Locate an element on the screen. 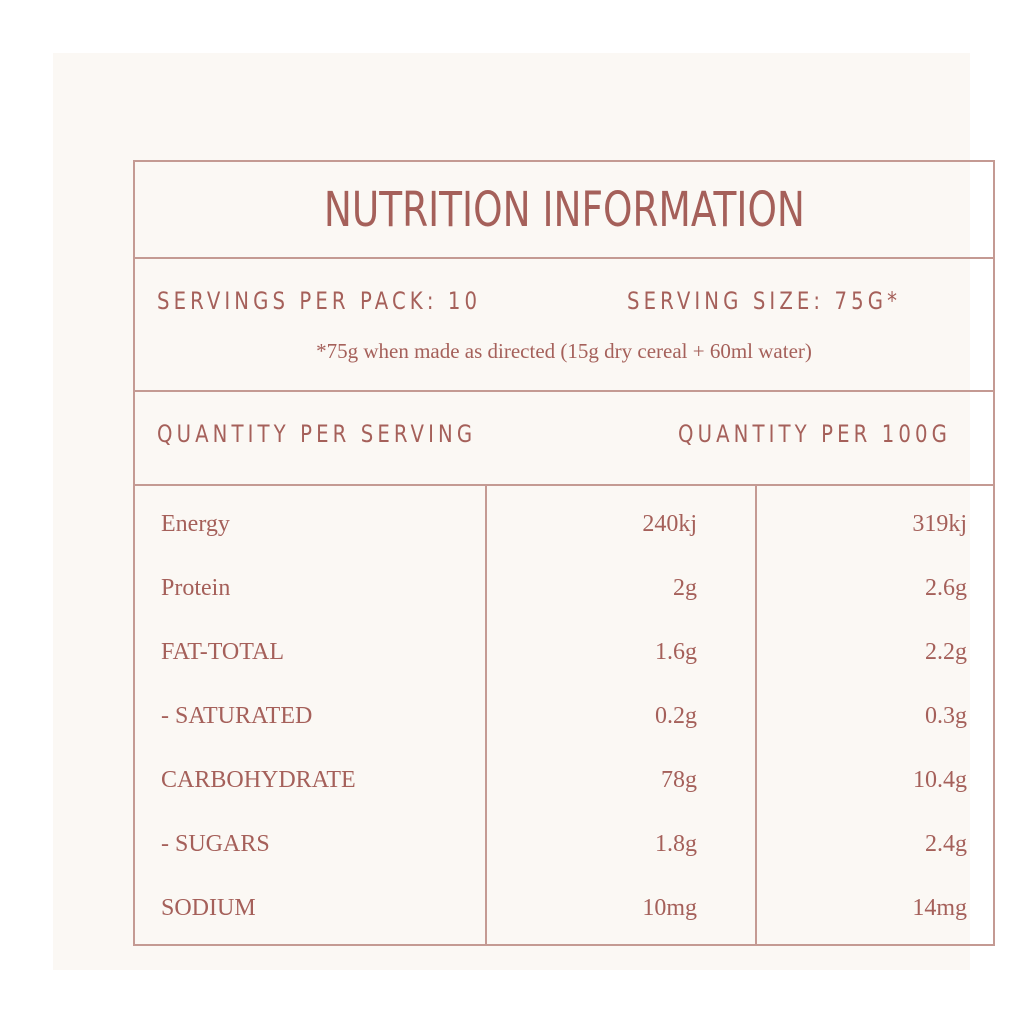 This screenshot has width=1024, height=1024. value-per-100g: 319kj is located at coordinates (939, 524).